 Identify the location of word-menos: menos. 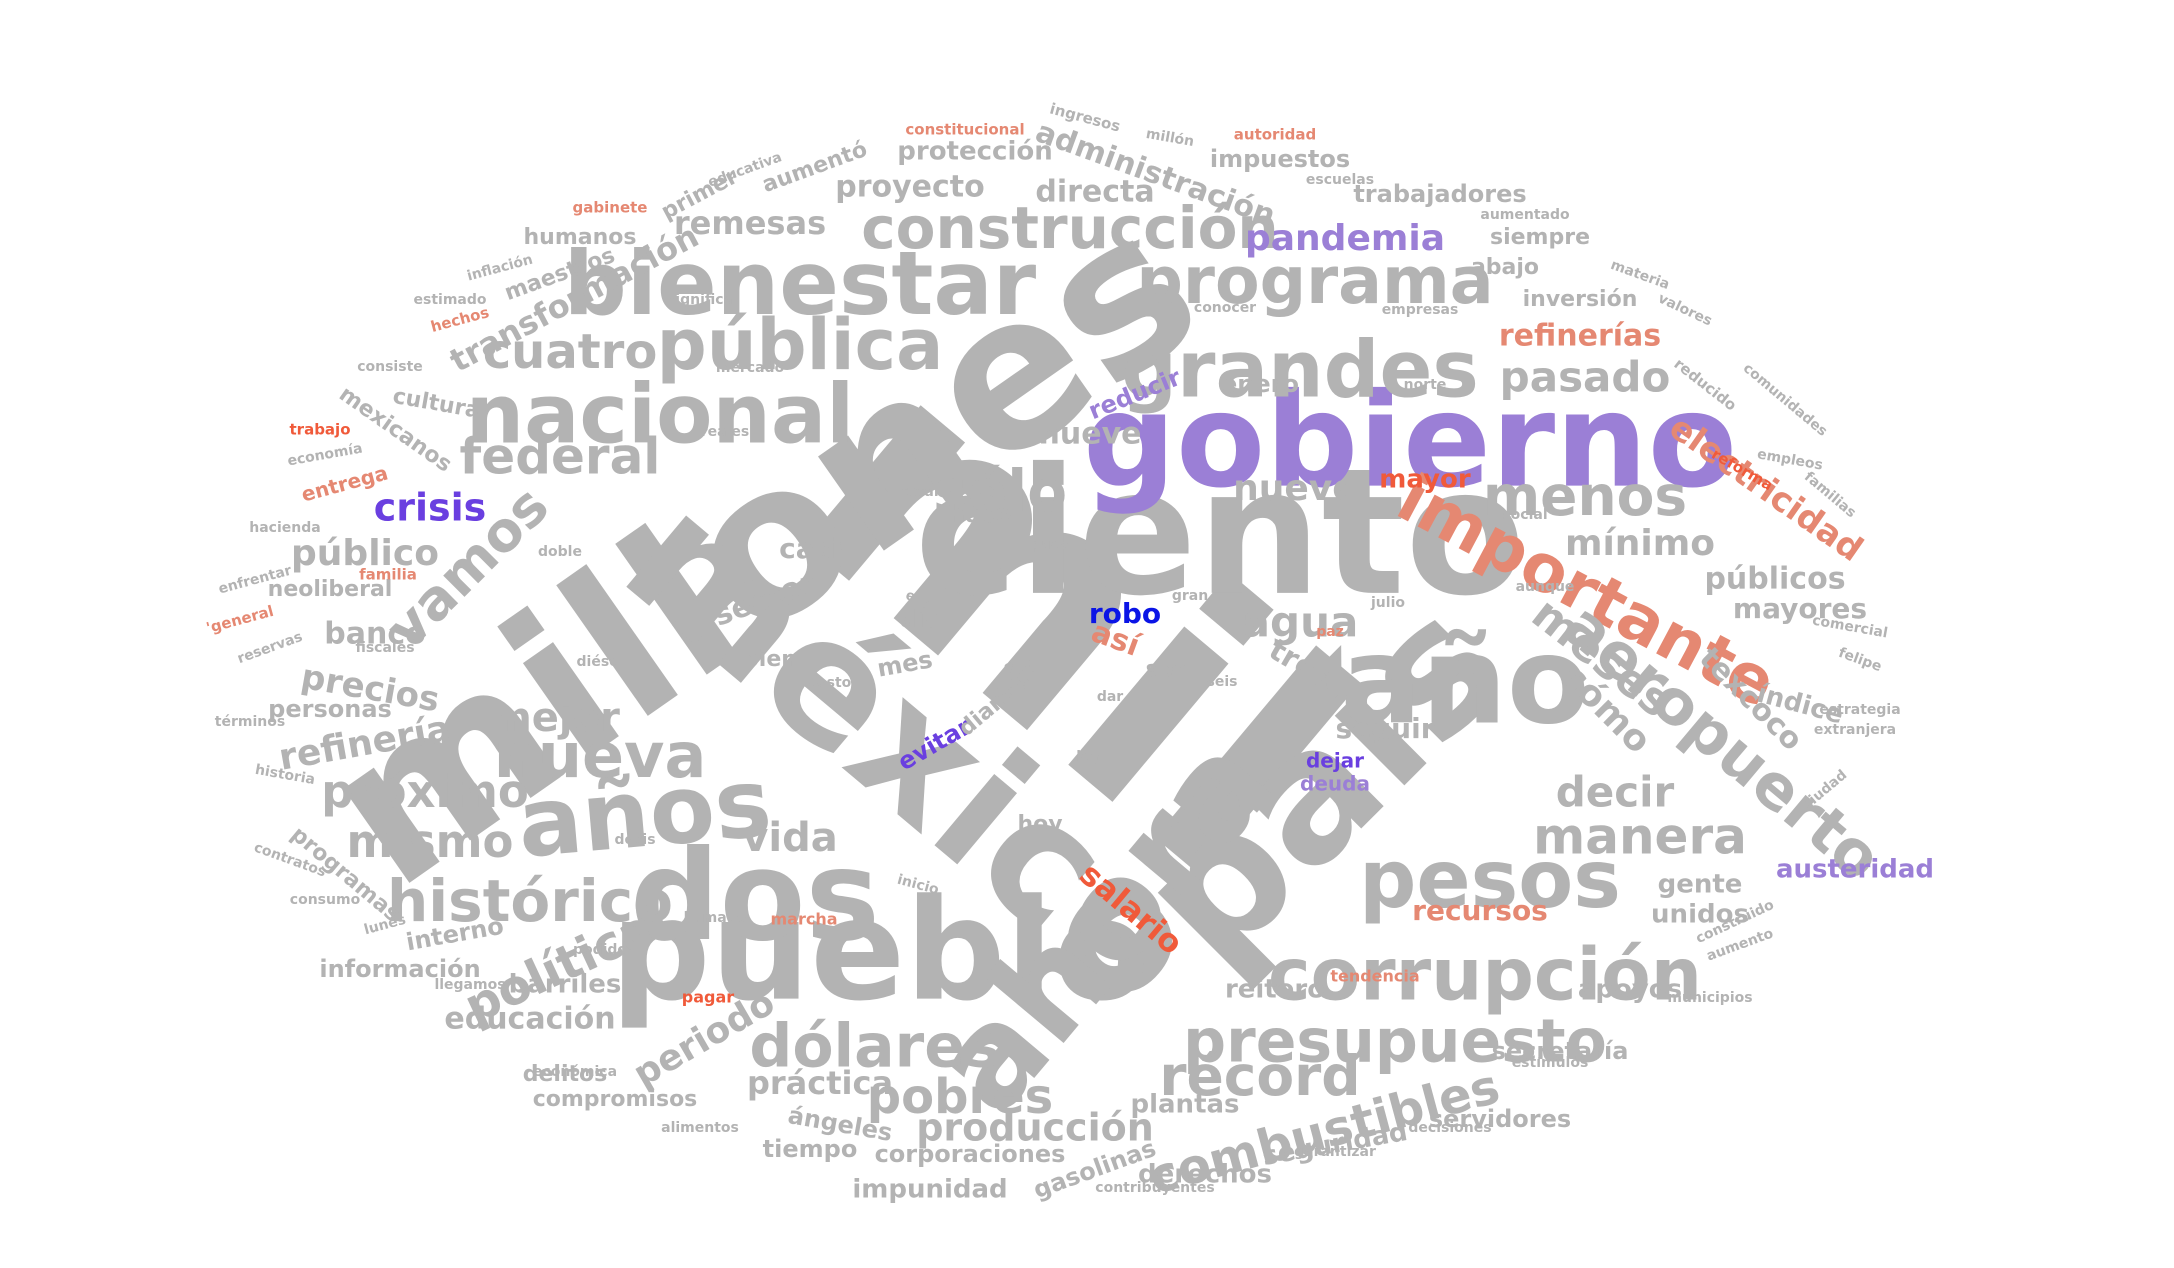
(1585, 496).